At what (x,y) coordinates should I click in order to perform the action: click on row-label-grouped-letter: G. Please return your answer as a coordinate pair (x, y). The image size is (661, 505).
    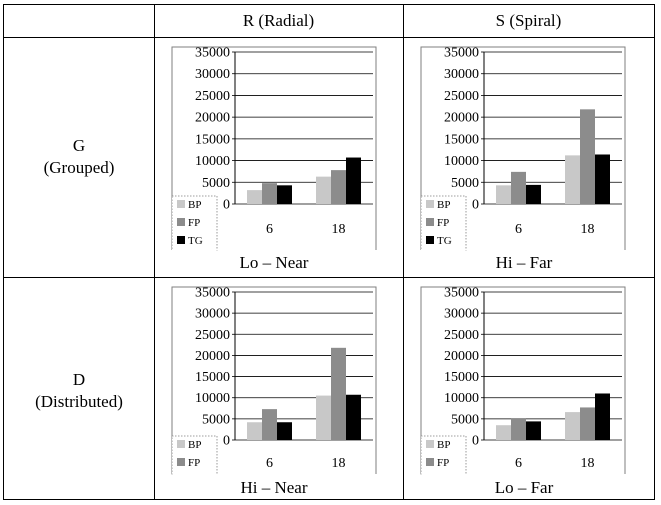
    Looking at the image, I should click on (79, 145).